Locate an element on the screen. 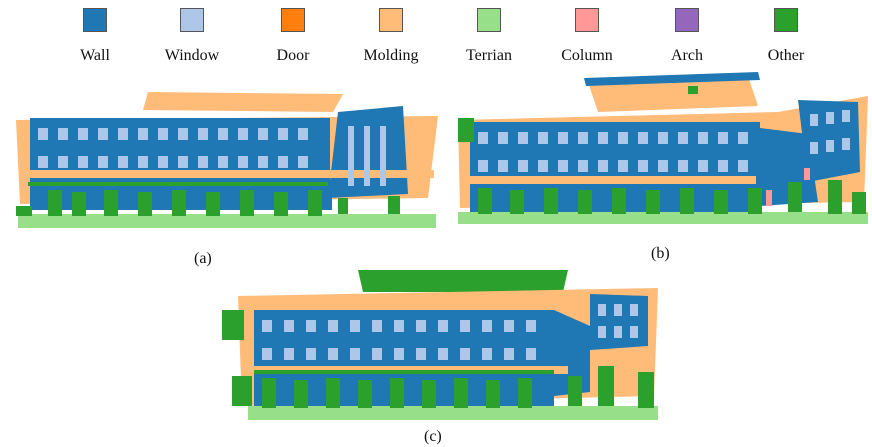 Image resolution: width=872 pixels, height=447 pixels. windows-row-b is located at coordinates (664, 141).